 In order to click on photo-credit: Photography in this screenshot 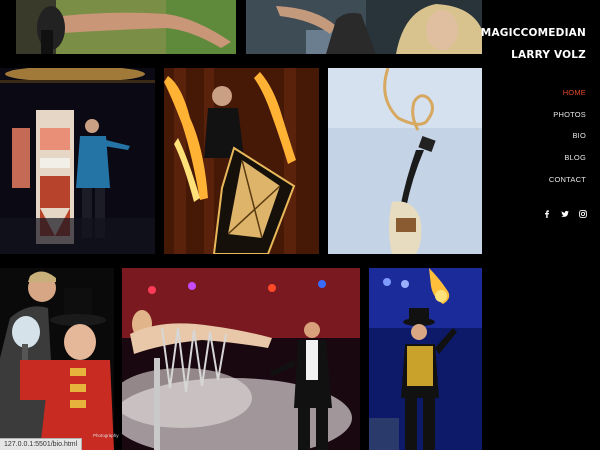, I will do `click(106, 435)`.